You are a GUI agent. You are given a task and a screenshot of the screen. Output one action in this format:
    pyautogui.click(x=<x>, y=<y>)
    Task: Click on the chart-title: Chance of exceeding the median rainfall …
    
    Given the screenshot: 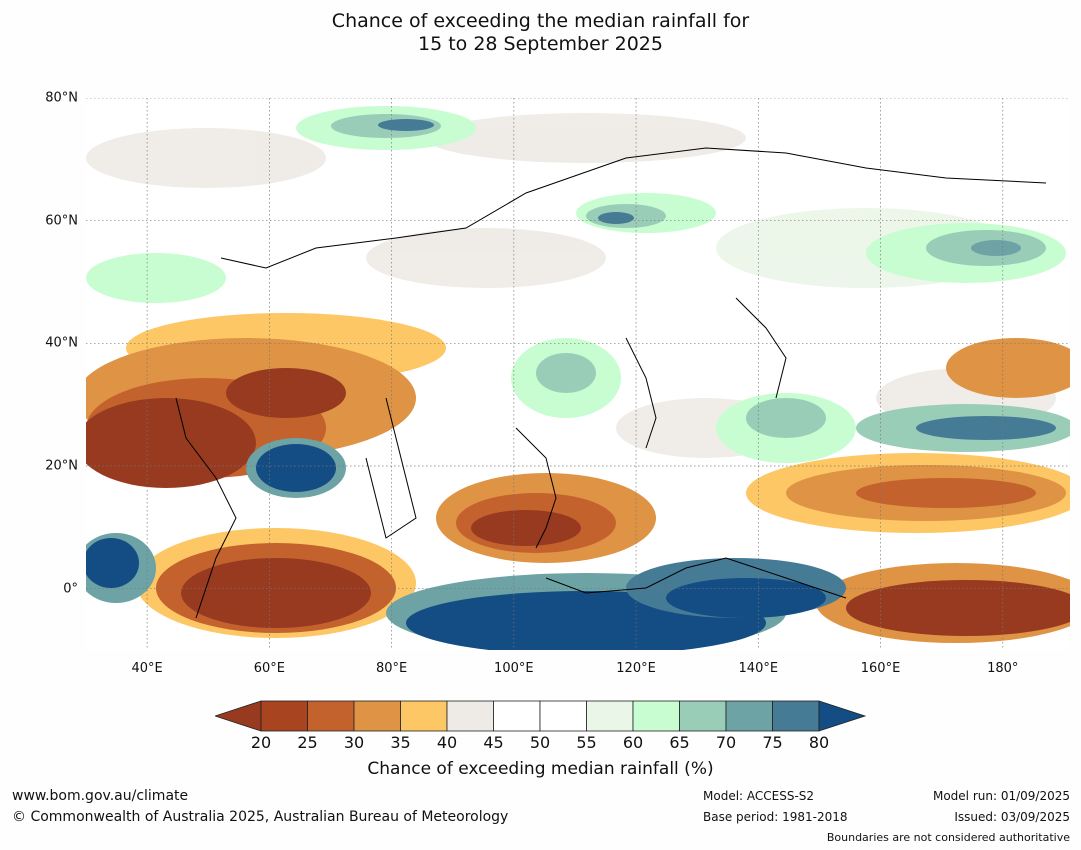 What is the action you would take?
    pyautogui.click(x=540, y=33)
    